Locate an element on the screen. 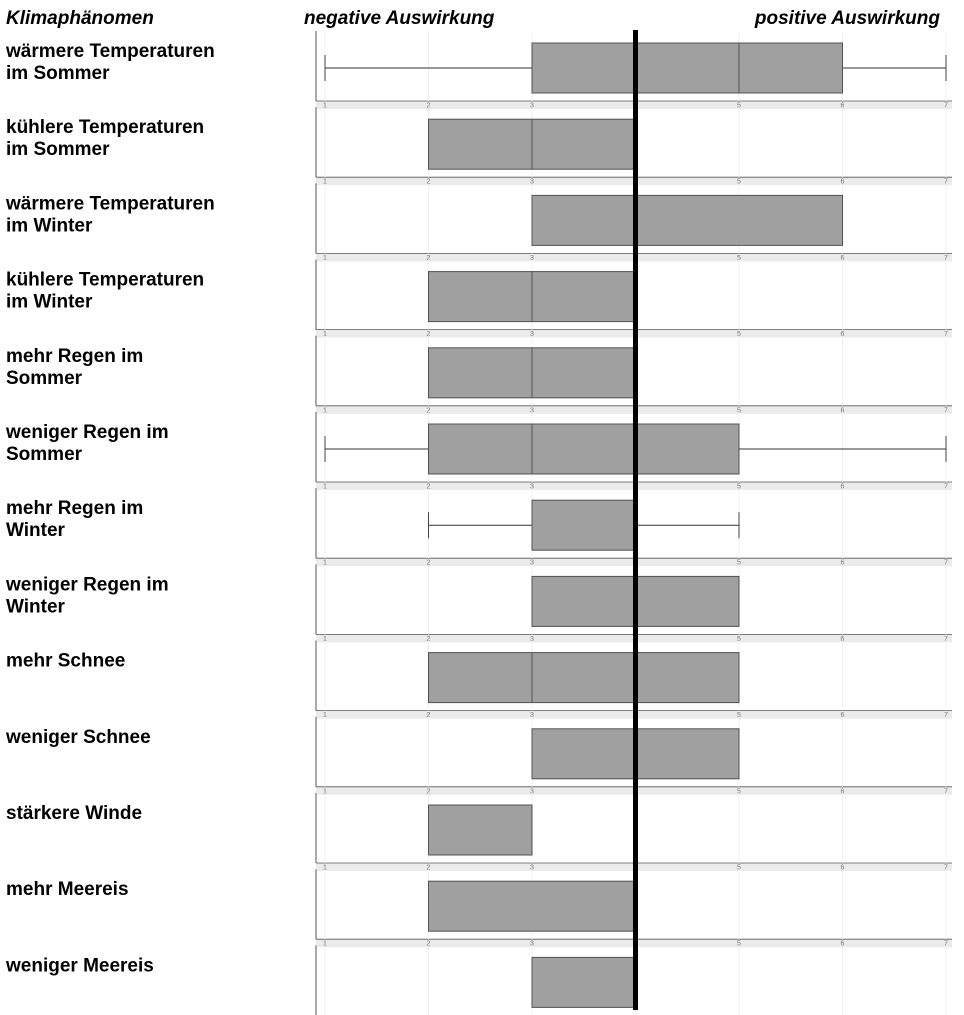 This screenshot has width=964, height=1015. row-label: stärkere Winde is located at coordinates (74, 813).